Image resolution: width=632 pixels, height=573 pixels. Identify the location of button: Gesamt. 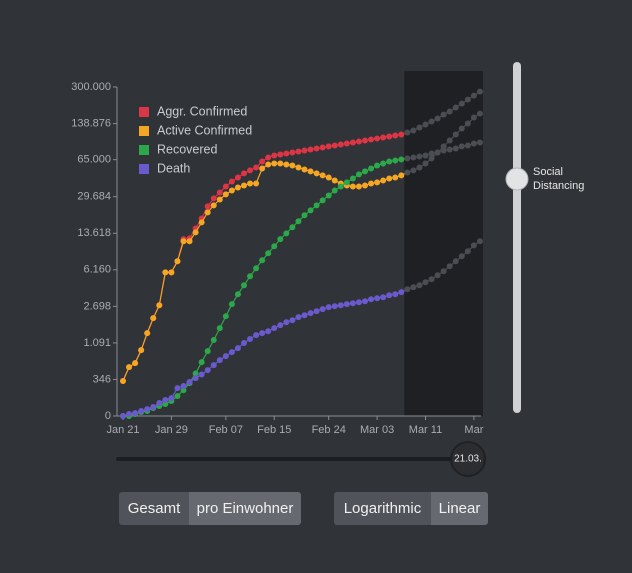
(154, 508).